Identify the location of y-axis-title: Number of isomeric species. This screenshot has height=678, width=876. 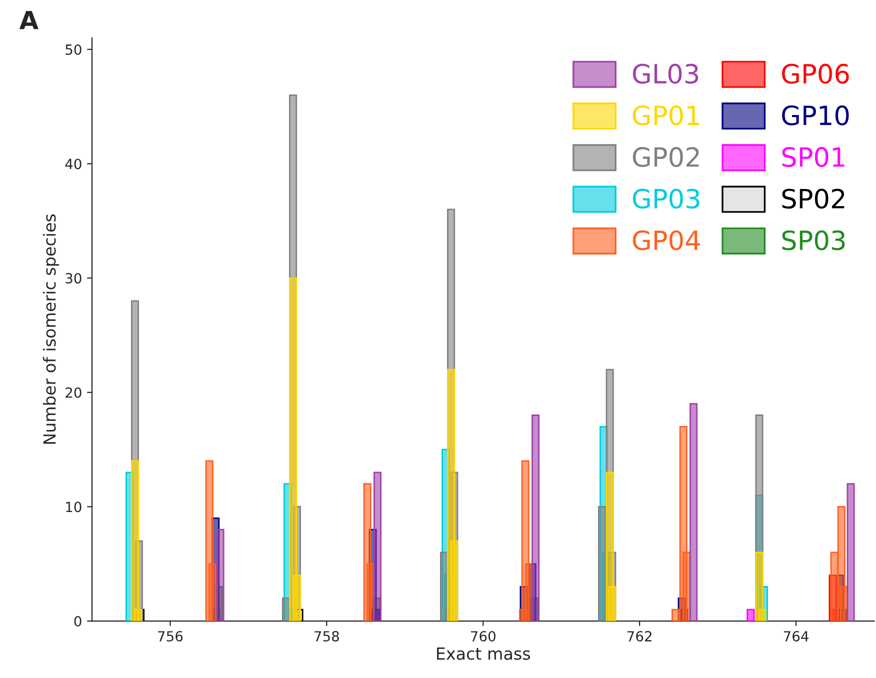
(51, 329).